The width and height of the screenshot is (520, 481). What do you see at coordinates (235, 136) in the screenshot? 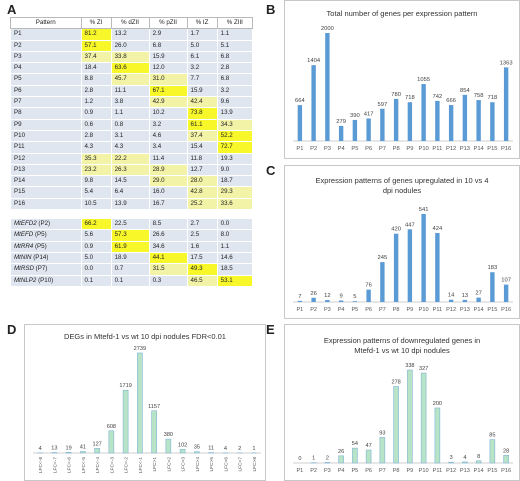
I see `table-cell: 52.2` at bounding box center [235, 136].